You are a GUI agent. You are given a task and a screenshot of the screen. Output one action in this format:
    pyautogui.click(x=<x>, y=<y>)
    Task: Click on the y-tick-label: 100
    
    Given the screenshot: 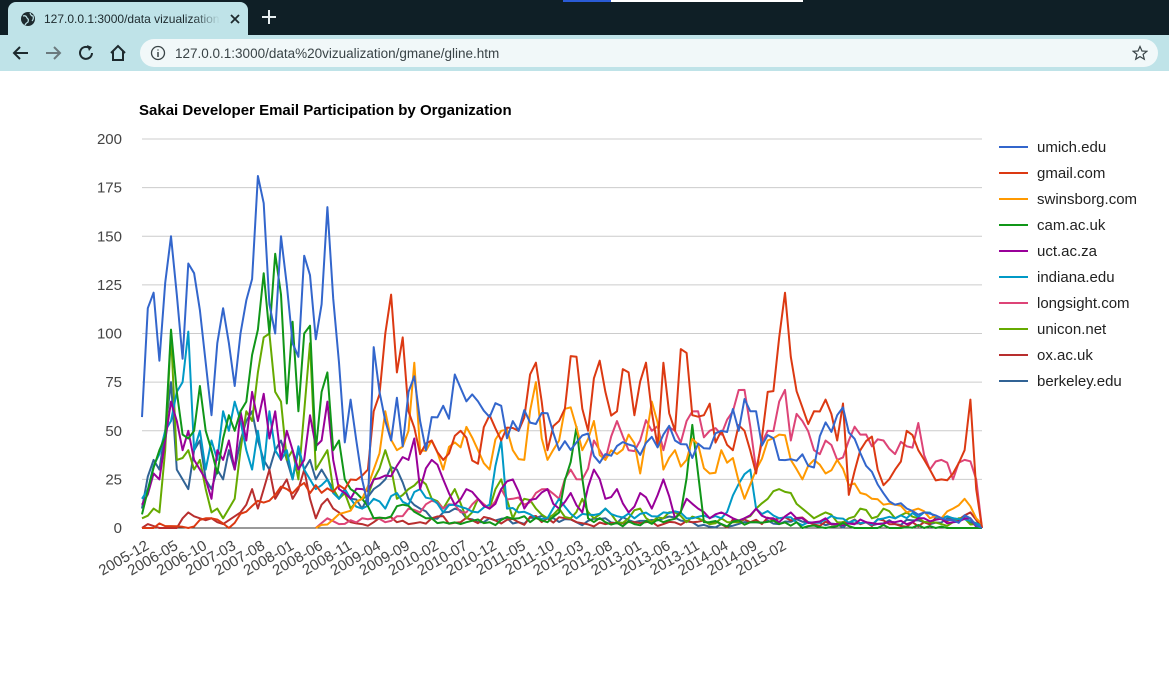 What is the action you would take?
    pyautogui.click(x=109, y=334)
    